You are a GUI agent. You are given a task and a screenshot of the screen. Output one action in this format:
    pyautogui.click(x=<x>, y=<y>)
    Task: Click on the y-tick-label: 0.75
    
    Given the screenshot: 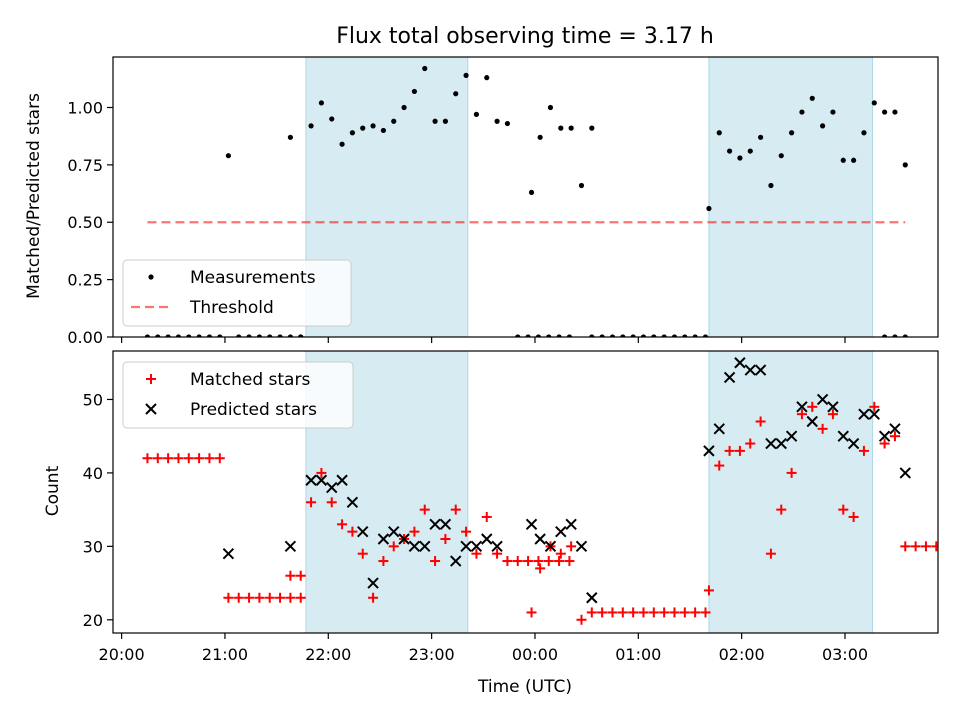 What is the action you would take?
    pyautogui.click(x=85, y=165)
    